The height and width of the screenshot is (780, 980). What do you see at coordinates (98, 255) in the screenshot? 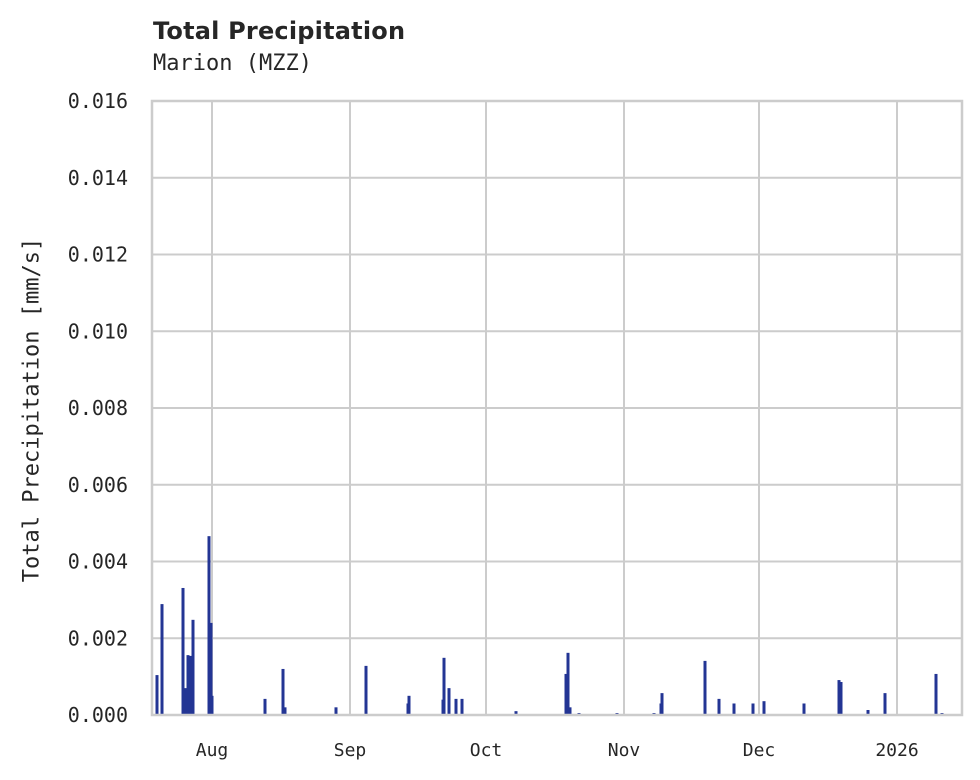
I see `y-tick-label: 0.012` at bounding box center [98, 255].